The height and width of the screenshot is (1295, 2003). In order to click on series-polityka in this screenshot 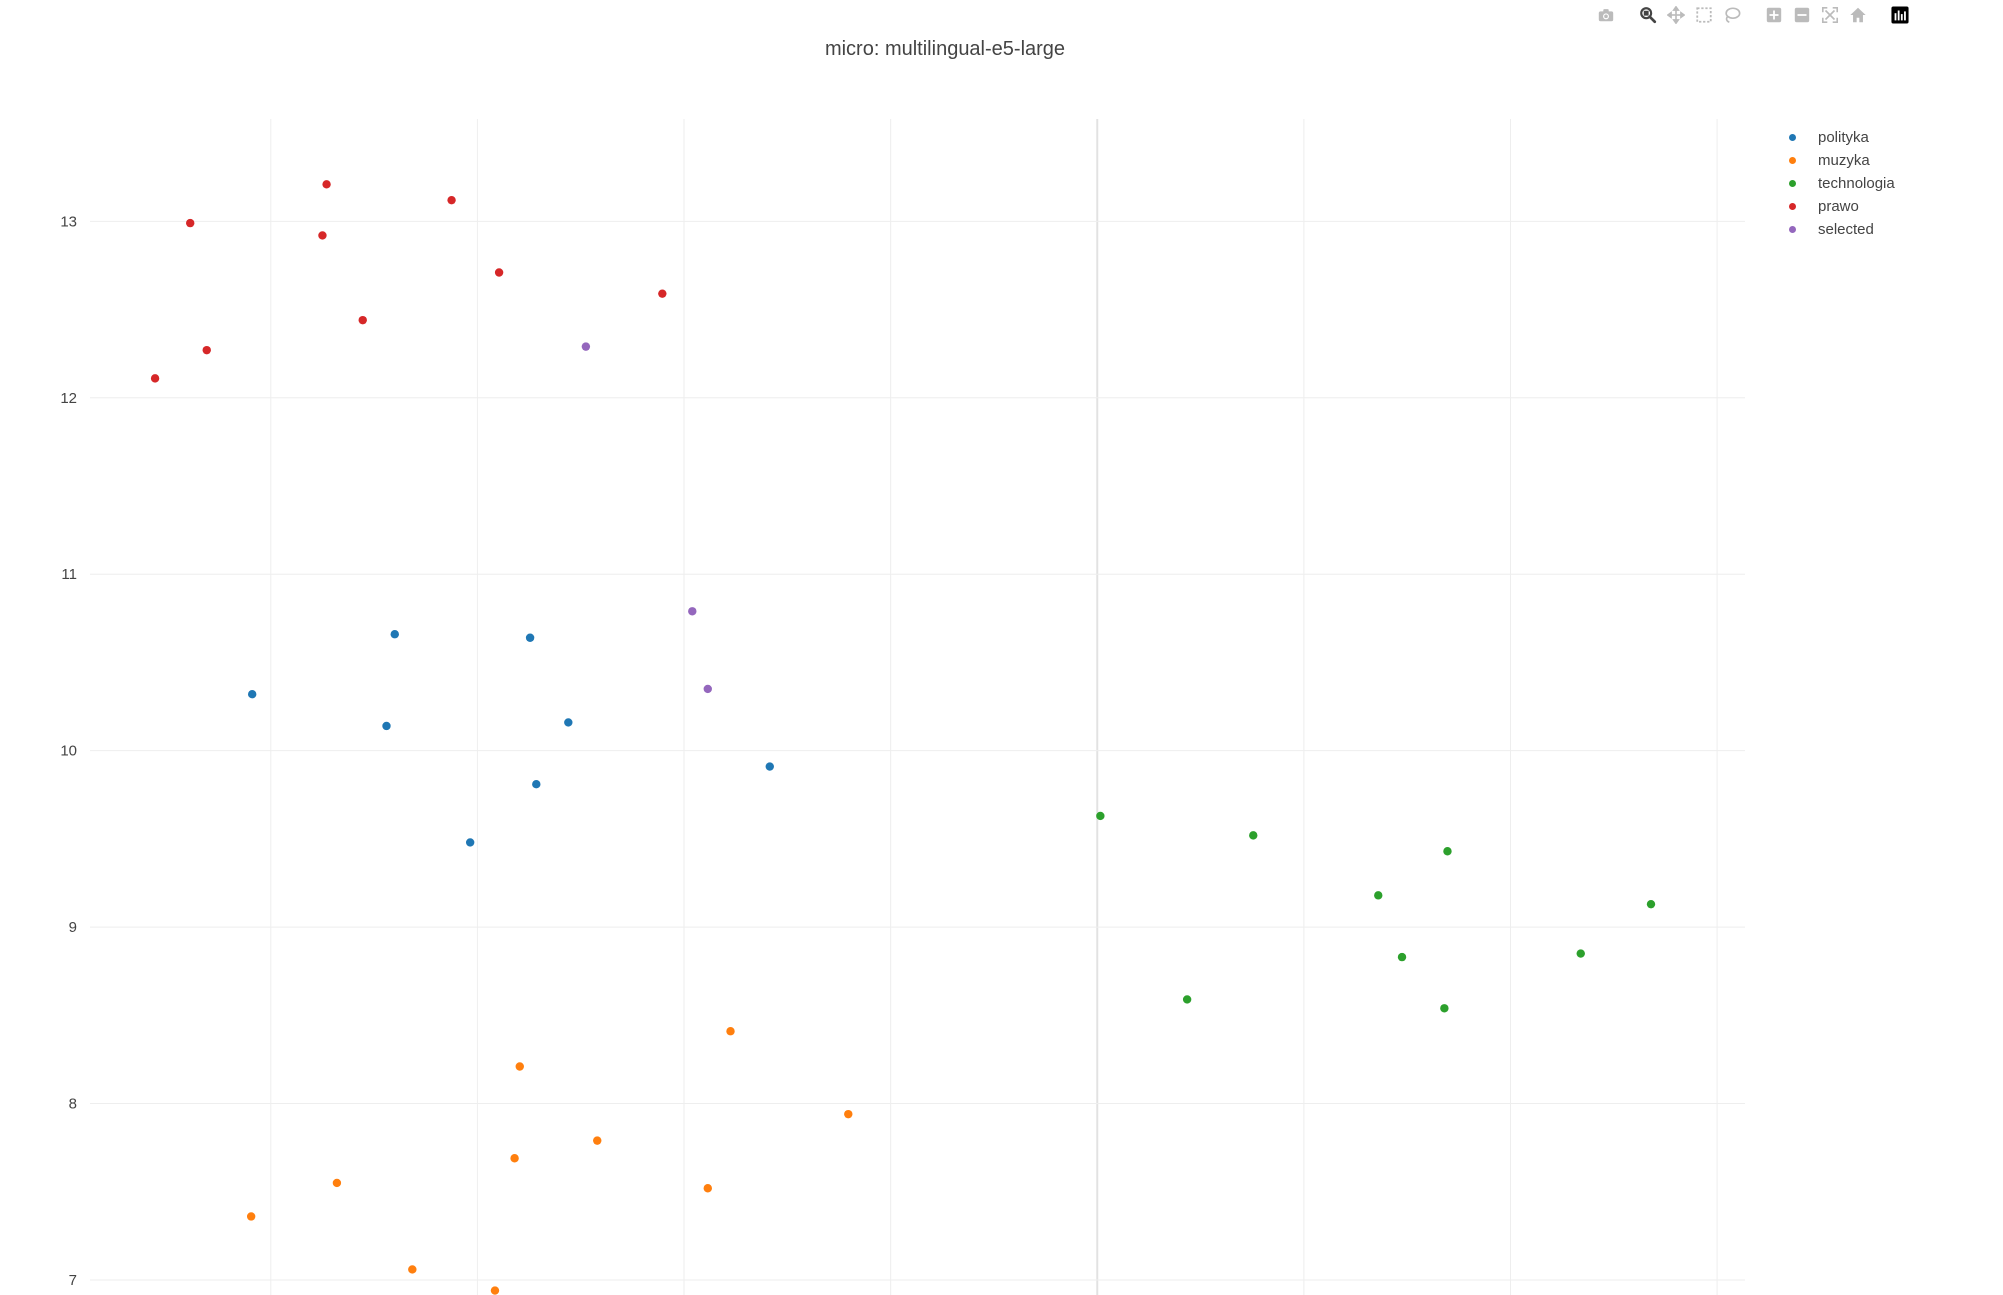, I will do `click(510, 738)`.